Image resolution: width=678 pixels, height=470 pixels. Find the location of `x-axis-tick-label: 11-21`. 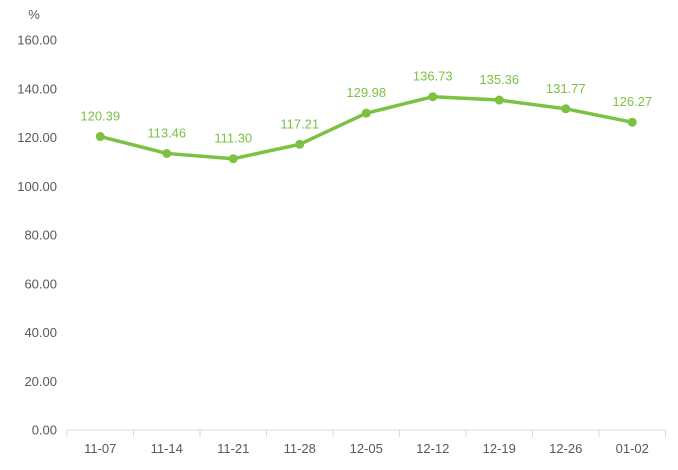

x-axis-tick-label: 11-21 is located at coordinates (233, 448).